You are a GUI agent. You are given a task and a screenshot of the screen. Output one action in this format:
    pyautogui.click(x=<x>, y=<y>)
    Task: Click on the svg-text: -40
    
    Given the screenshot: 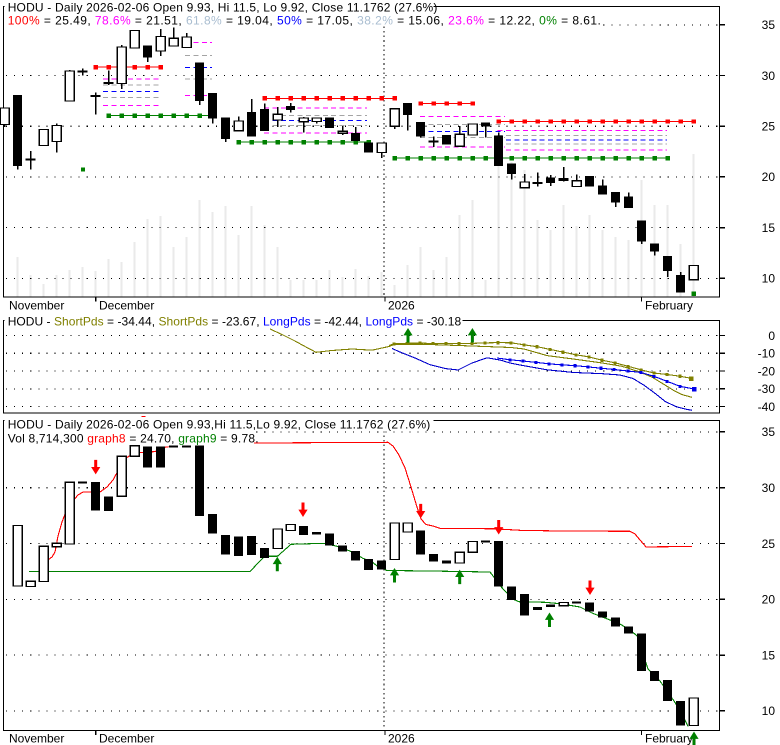 What is the action you would take?
    pyautogui.click(x=767, y=407)
    